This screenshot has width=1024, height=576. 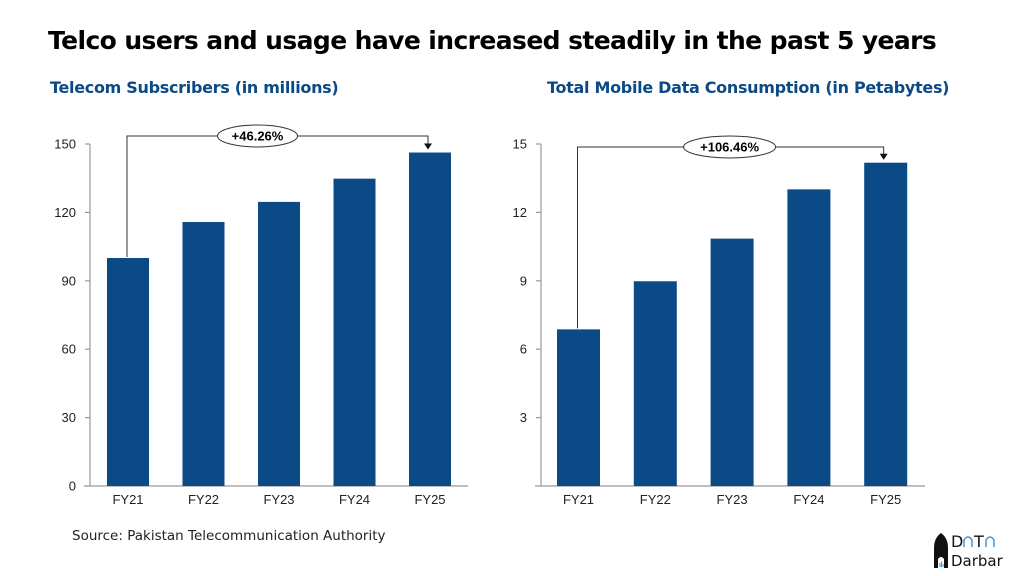 I want to click on y-tick-label: 3, so click(x=523, y=417).